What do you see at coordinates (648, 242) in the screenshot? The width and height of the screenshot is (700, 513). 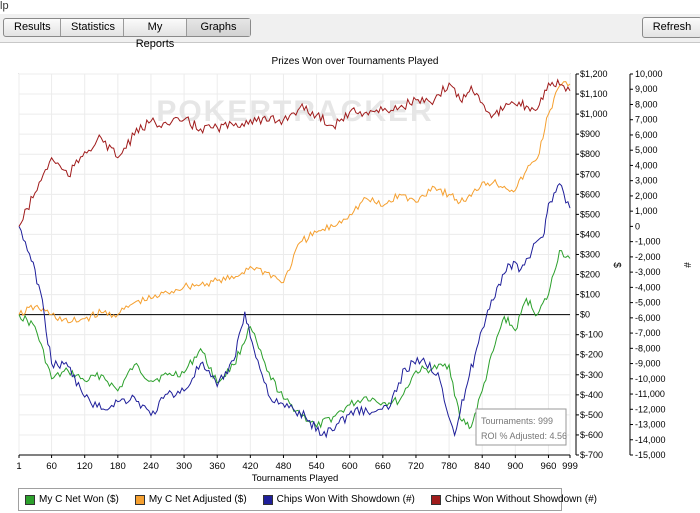 I see `right-y-tick-label: -1,000` at bounding box center [648, 242].